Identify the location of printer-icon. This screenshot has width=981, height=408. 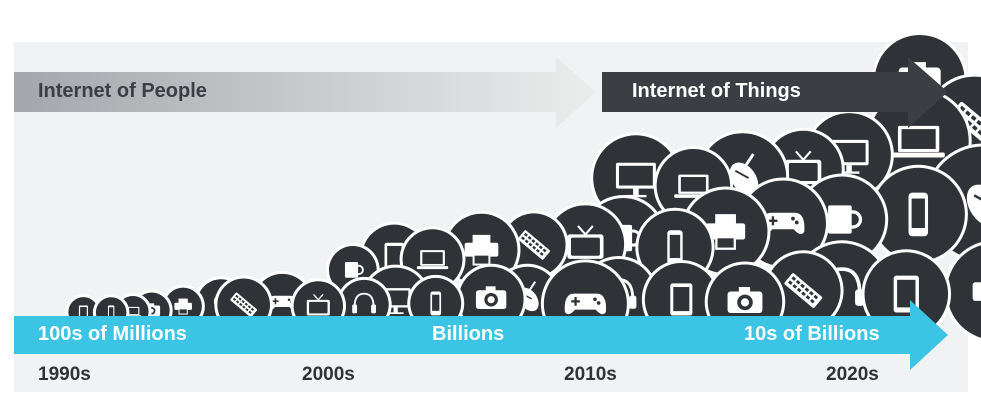
(962, 291).